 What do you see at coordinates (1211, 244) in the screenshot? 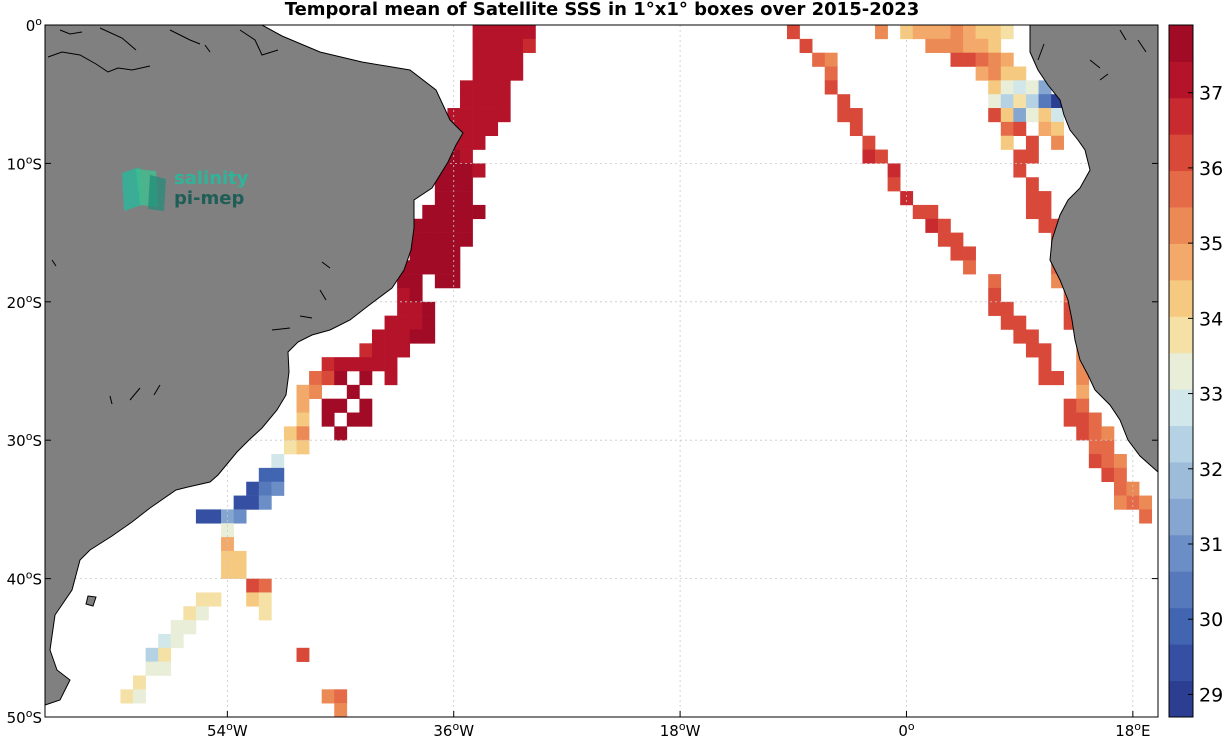
I see `colorbar-tick-label: 35` at bounding box center [1211, 244].